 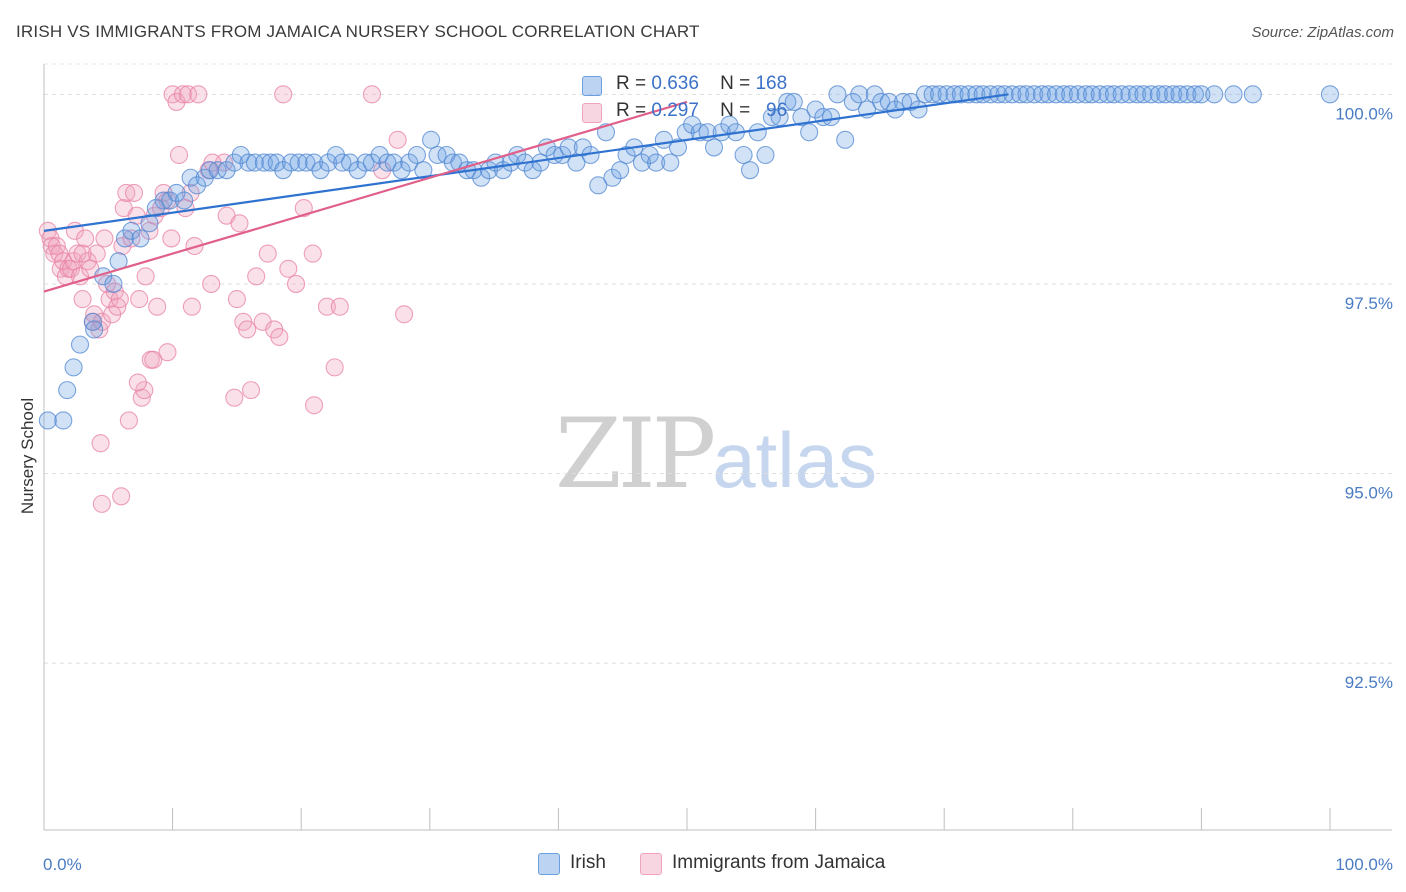 I want to click on irish-n-value: 168, so click(x=771, y=83).